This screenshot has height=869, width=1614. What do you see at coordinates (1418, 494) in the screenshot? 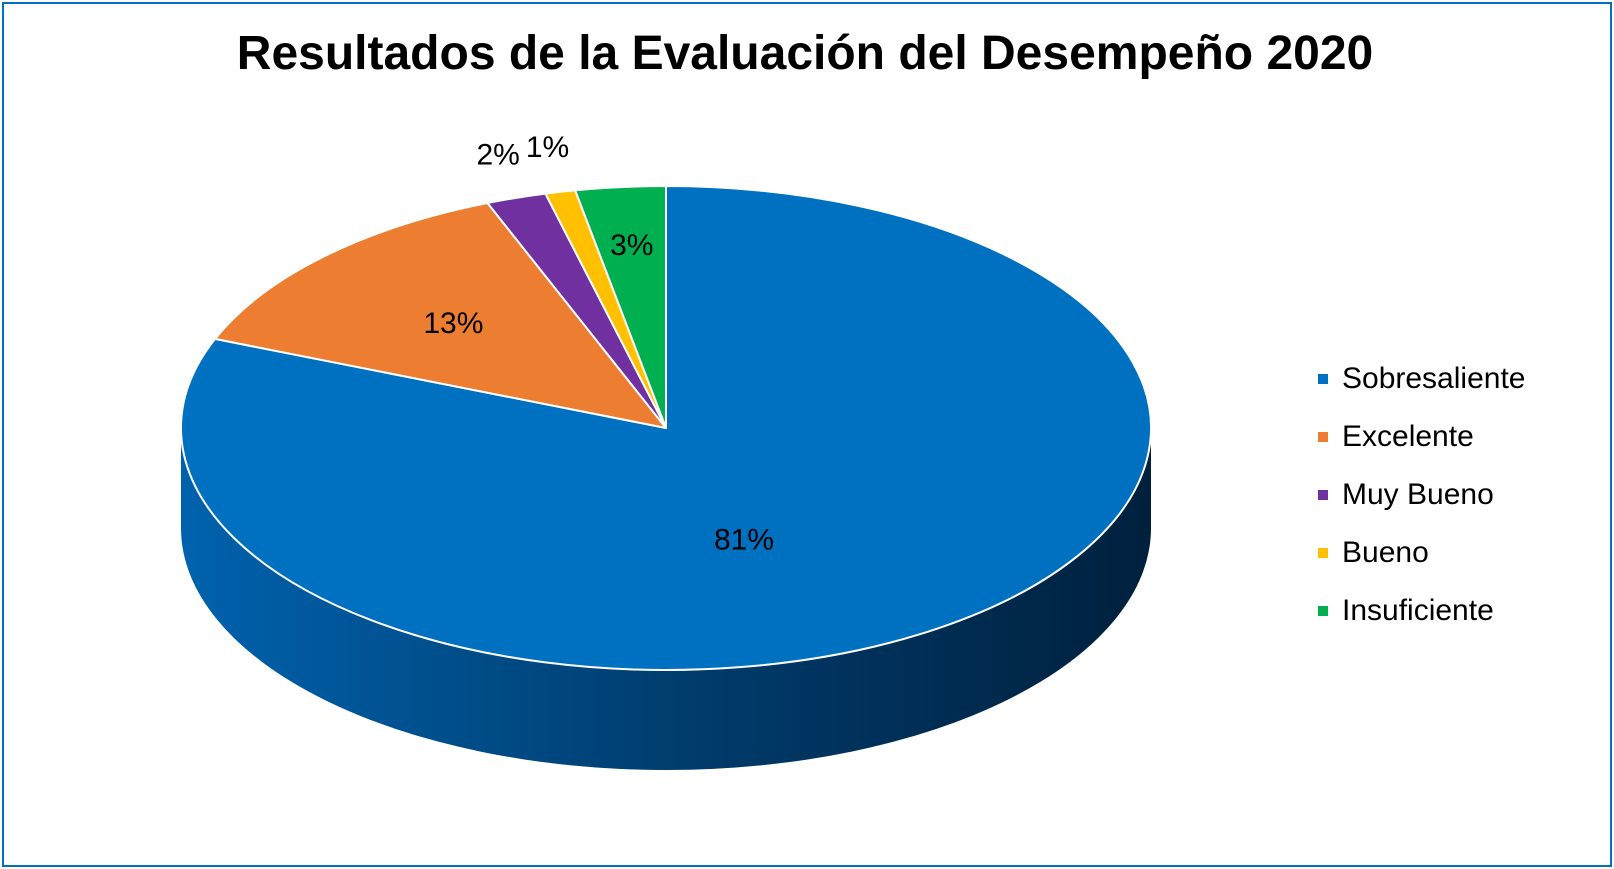
I see `legend-label-muy-bueno: Muy Bueno` at bounding box center [1418, 494].